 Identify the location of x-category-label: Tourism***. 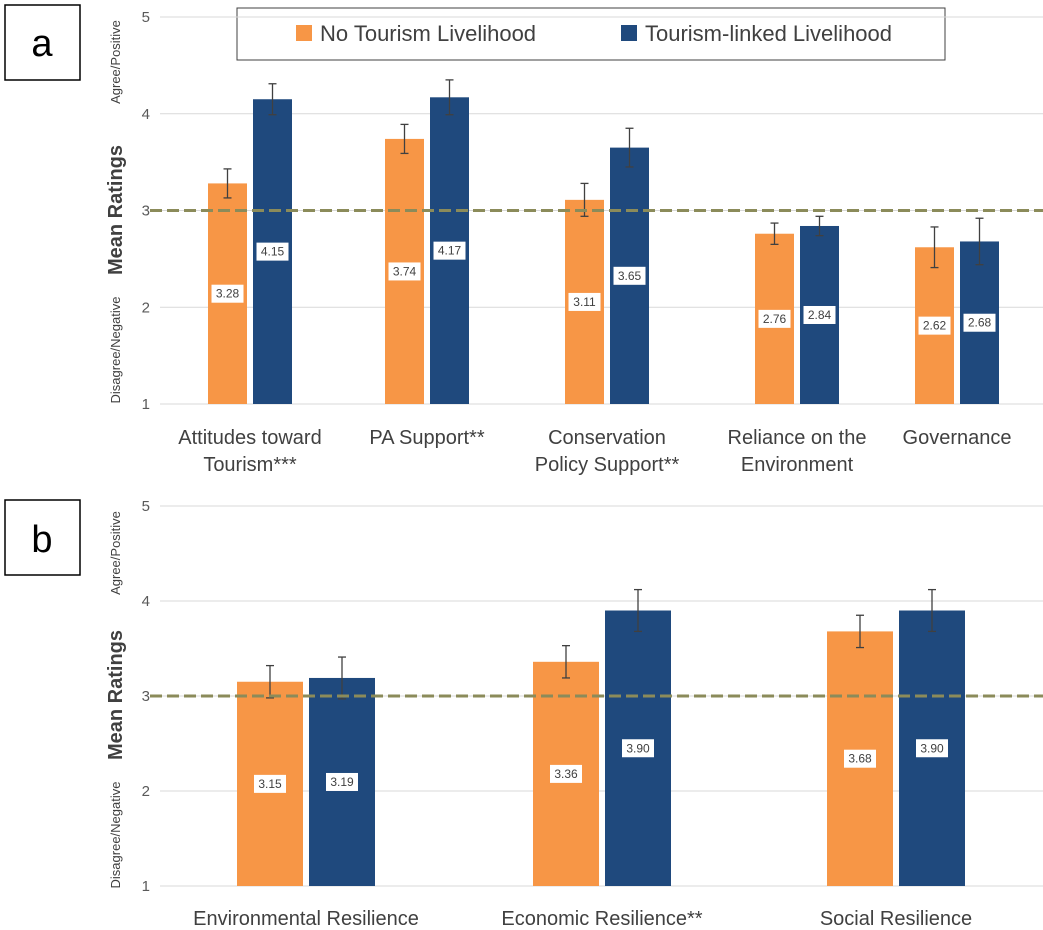
(250, 465).